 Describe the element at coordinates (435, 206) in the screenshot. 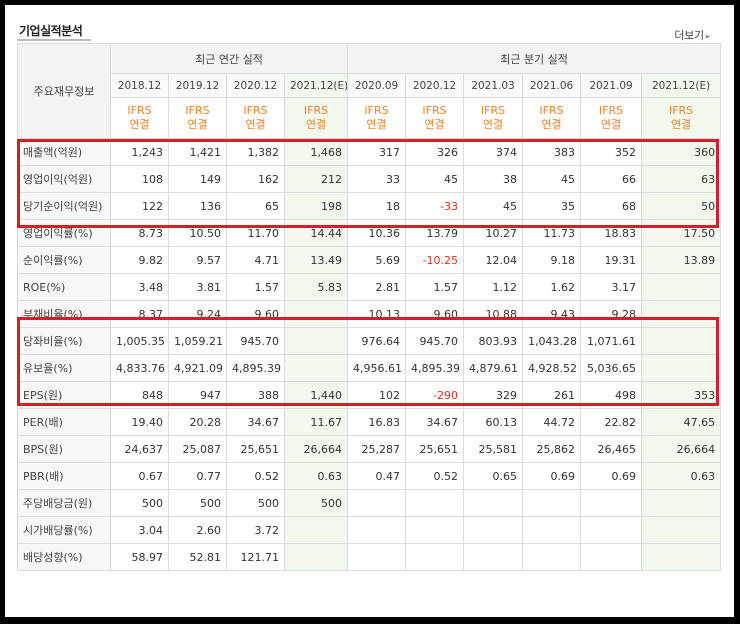

I see `value-cell: -33` at that location.